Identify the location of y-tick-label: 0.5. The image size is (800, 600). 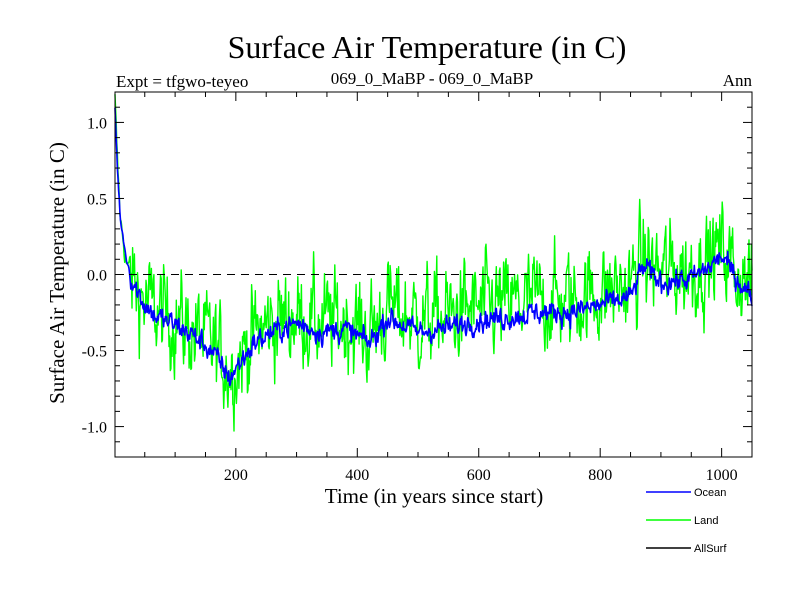
(97, 199).